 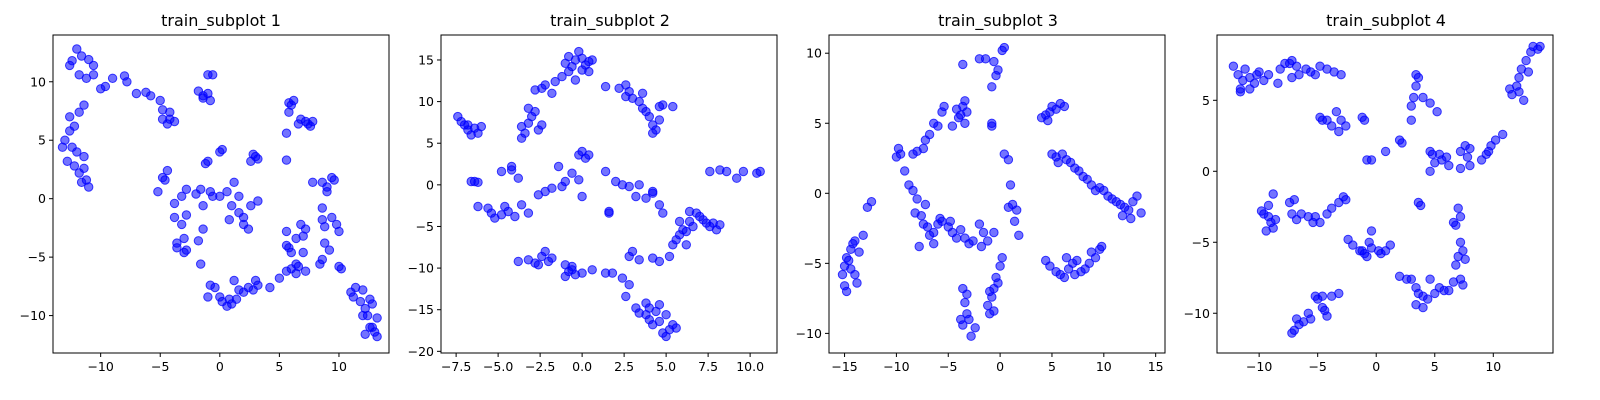 I want to click on y-tick-label: −20, so click(x=421, y=351).